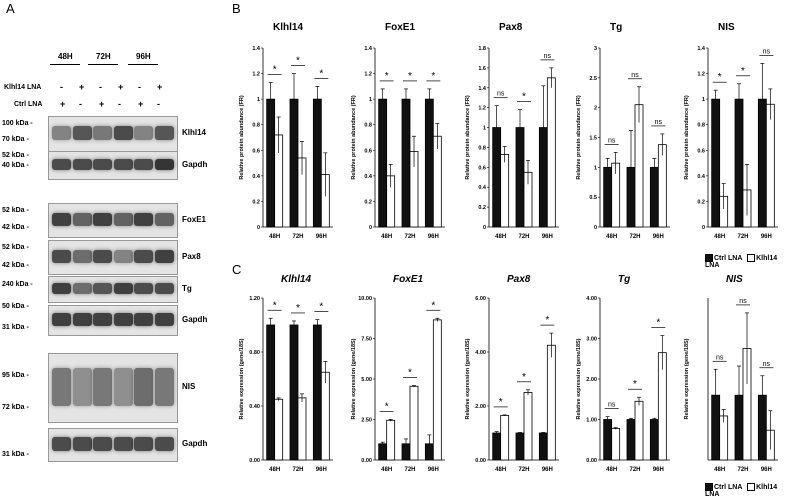 This screenshot has height=498, width=790. Describe the element at coordinates (158, 104) in the screenshot. I see `lane-sign: -` at that location.